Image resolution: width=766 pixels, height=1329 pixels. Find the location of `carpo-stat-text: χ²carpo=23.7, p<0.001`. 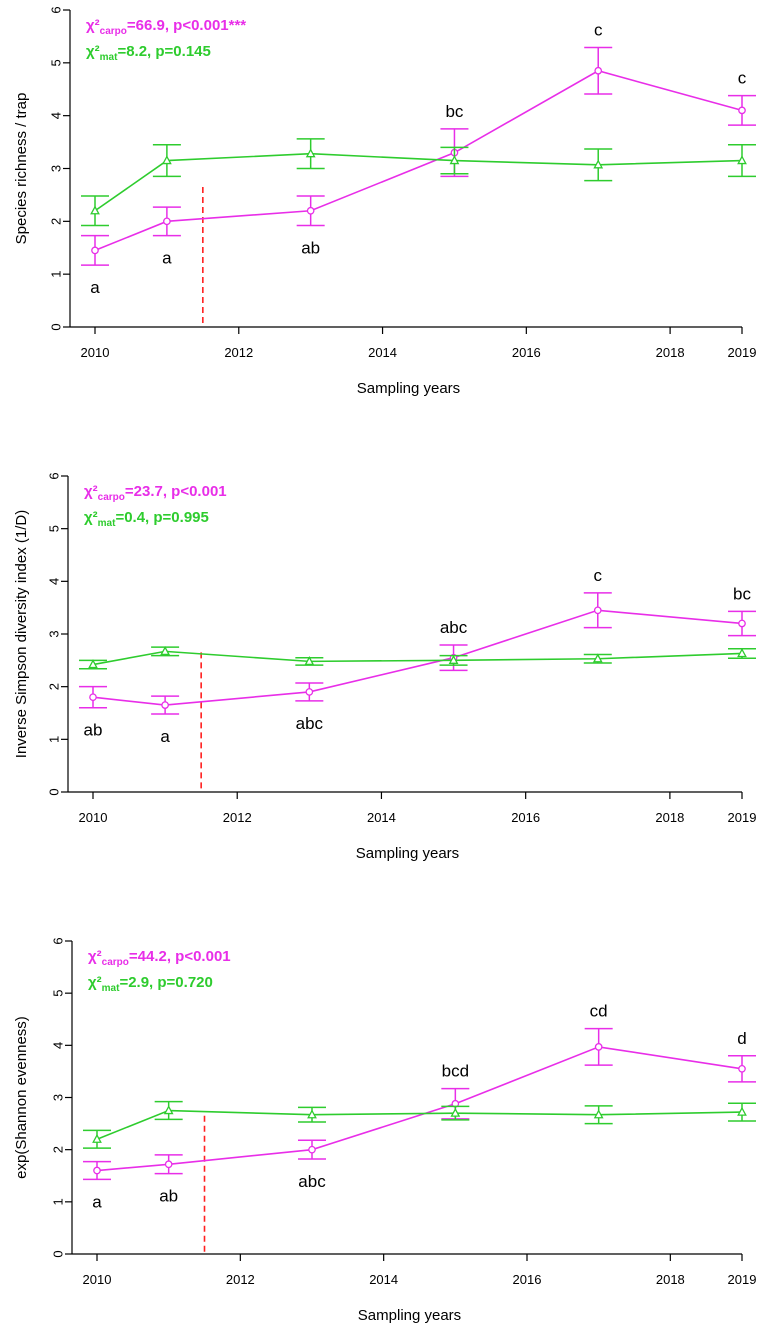

carpo-stat-text: χ²carpo=23.7, p<0.001 is located at coordinates (155, 493).